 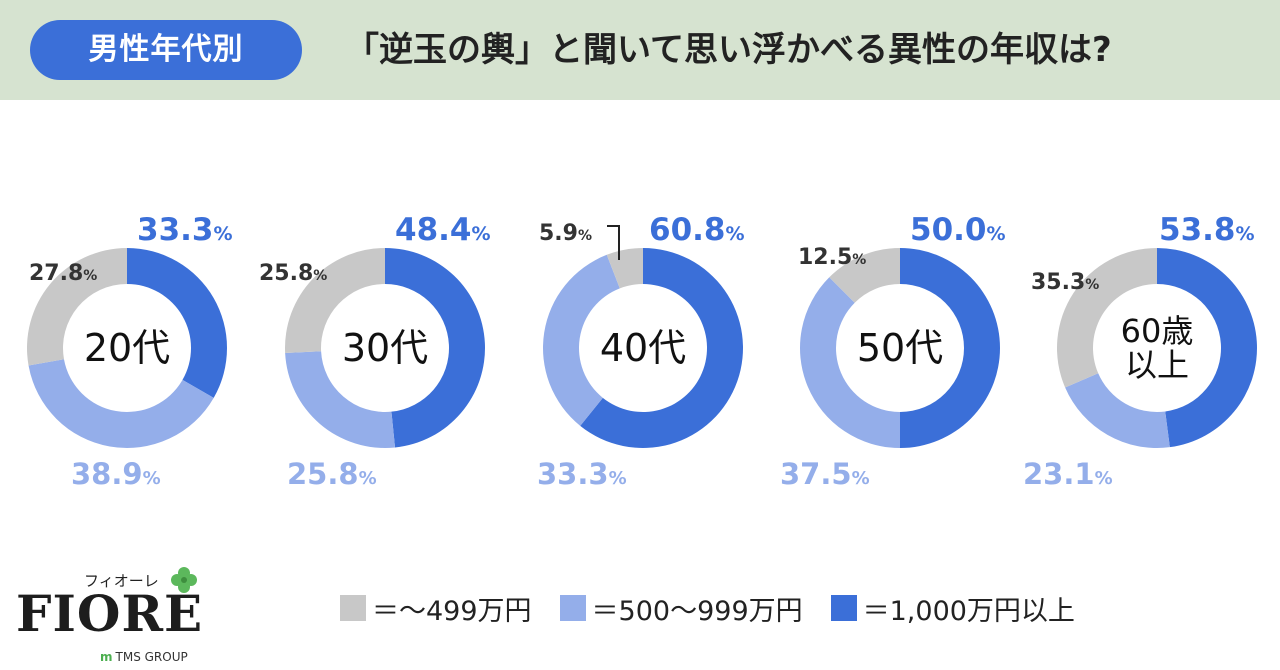 What do you see at coordinates (185, 230) in the screenshot?
I see `donut-0-label-2: 33.3%` at bounding box center [185, 230].